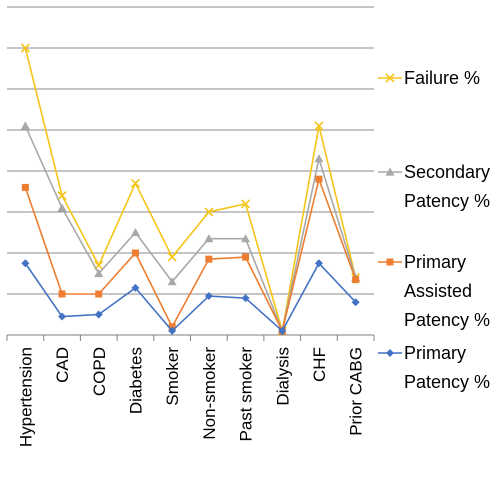  I want to click on legend-label: Assisted, so click(438, 291).